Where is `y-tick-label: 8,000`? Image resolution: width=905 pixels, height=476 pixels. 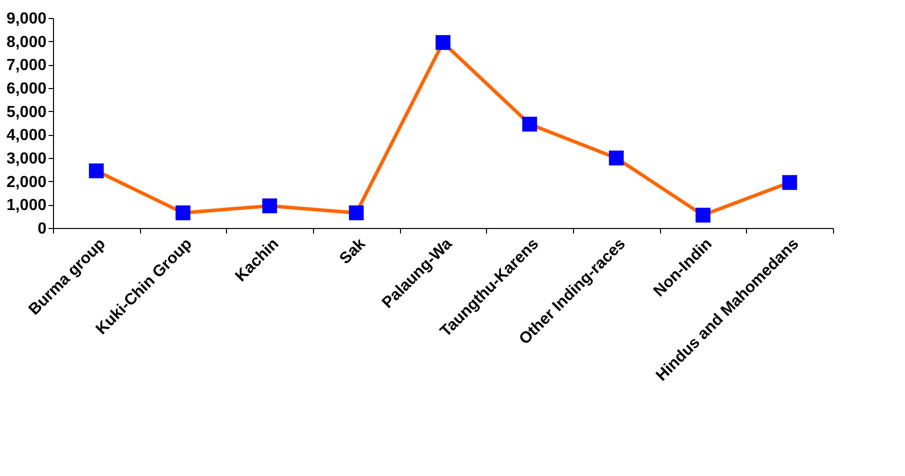 y-tick-label: 8,000 is located at coordinates (26, 42).